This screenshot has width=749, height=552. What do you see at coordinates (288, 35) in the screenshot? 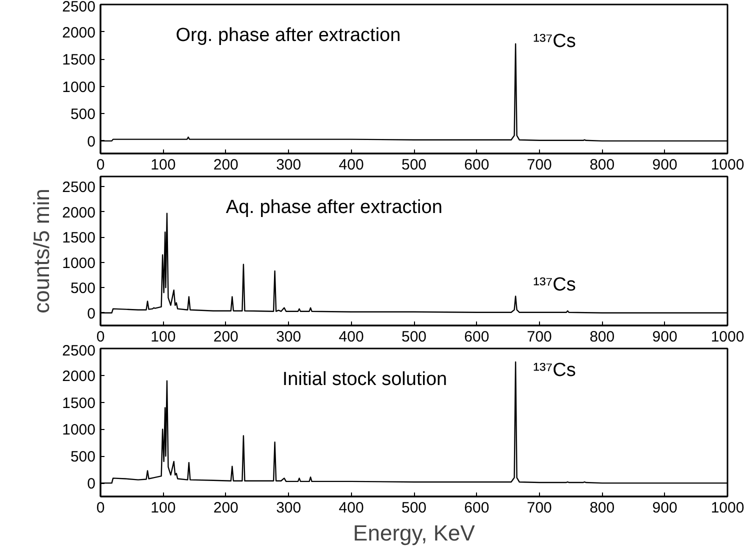
I see `text: Org. phase after extraction` at bounding box center [288, 35].